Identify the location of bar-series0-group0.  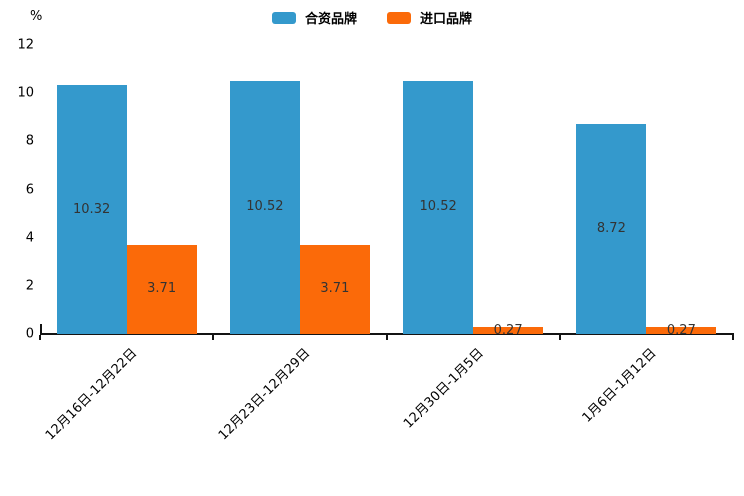
(91, 209).